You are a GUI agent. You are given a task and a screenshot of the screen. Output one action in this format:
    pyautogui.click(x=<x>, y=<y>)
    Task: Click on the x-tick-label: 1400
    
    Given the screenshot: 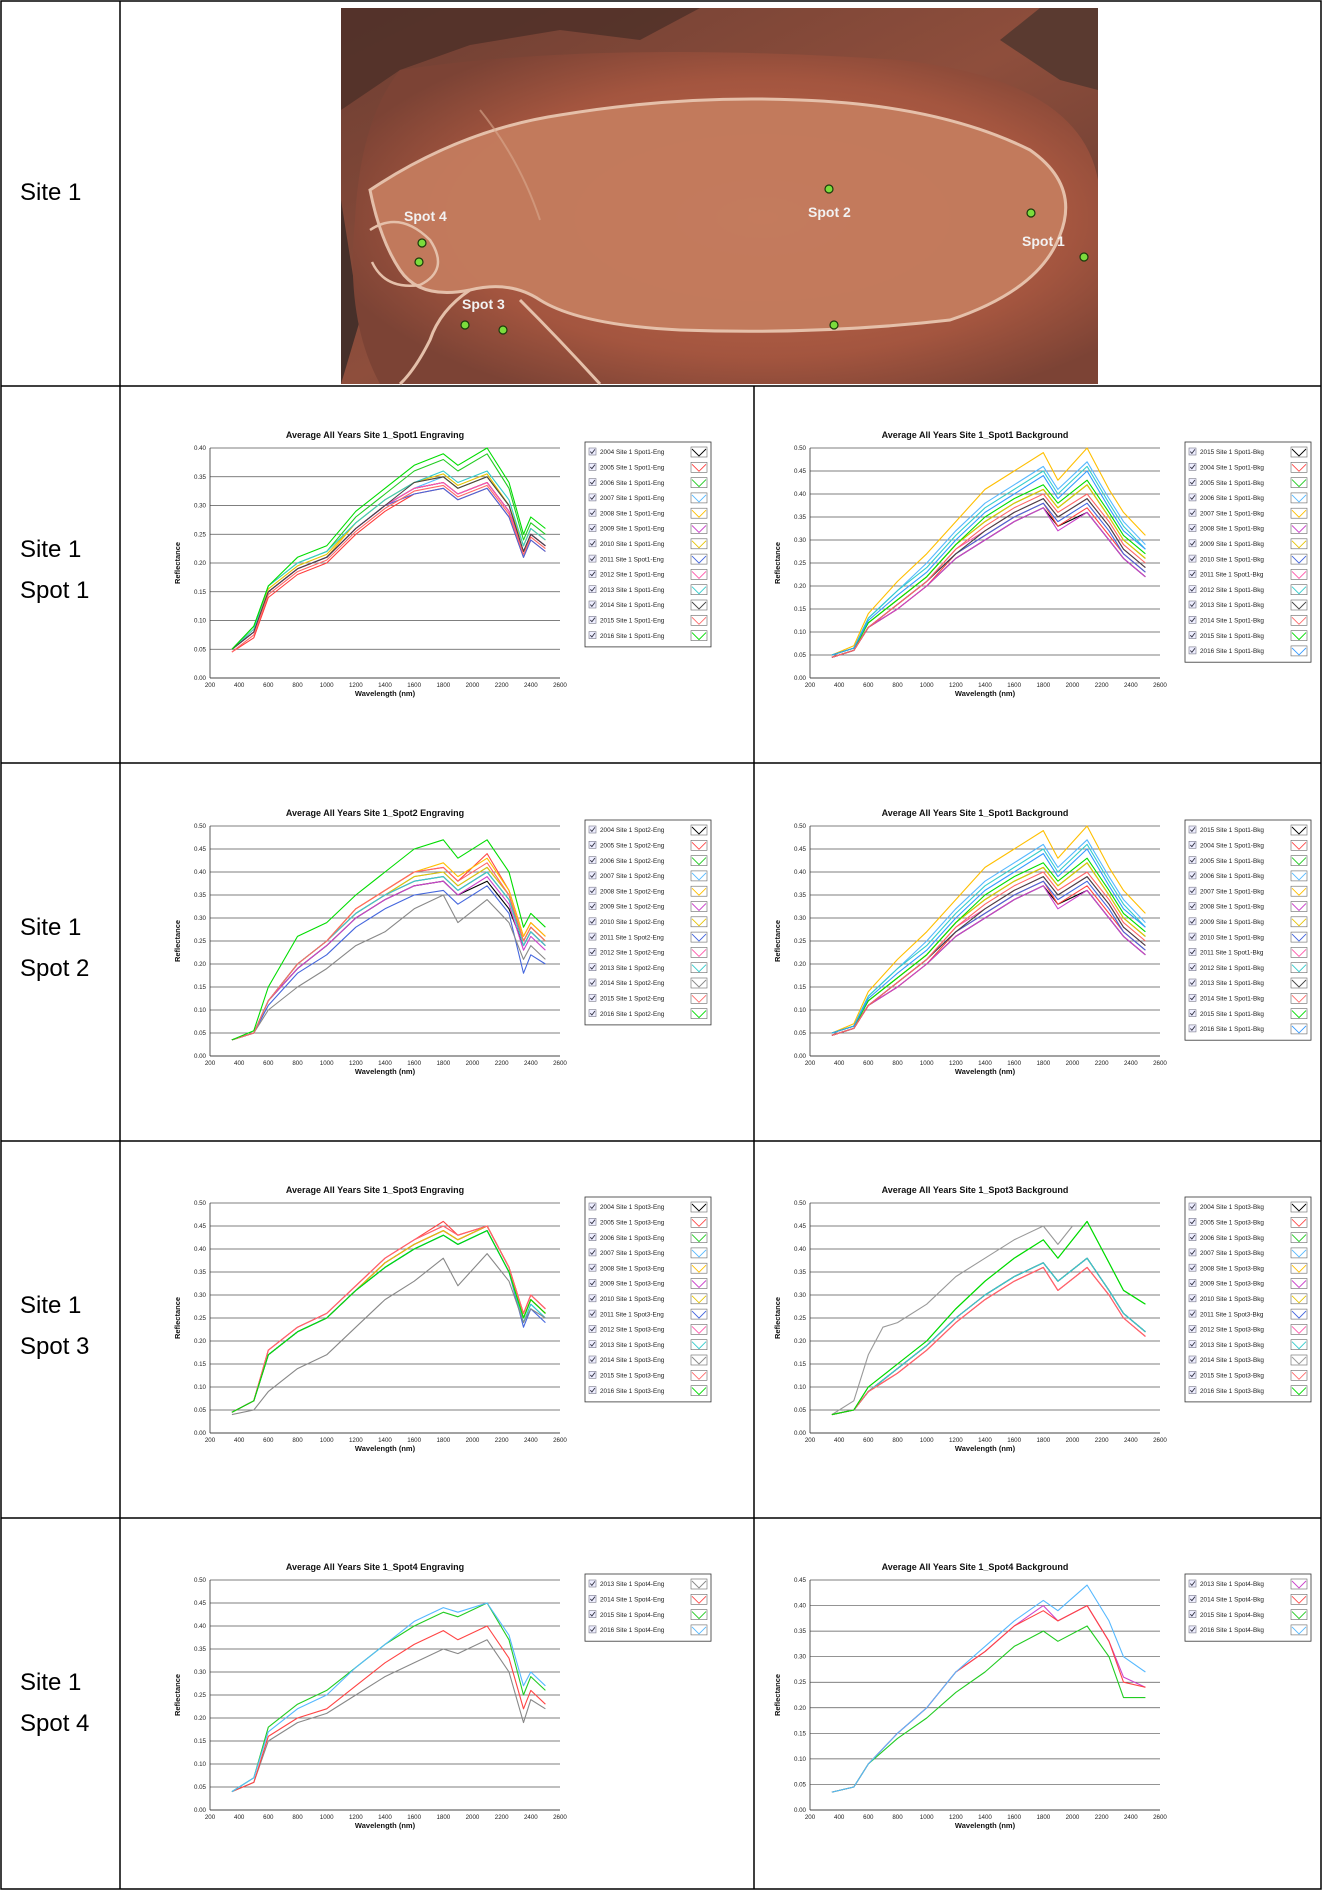 What is the action you would take?
    pyautogui.click(x=385, y=1817)
    